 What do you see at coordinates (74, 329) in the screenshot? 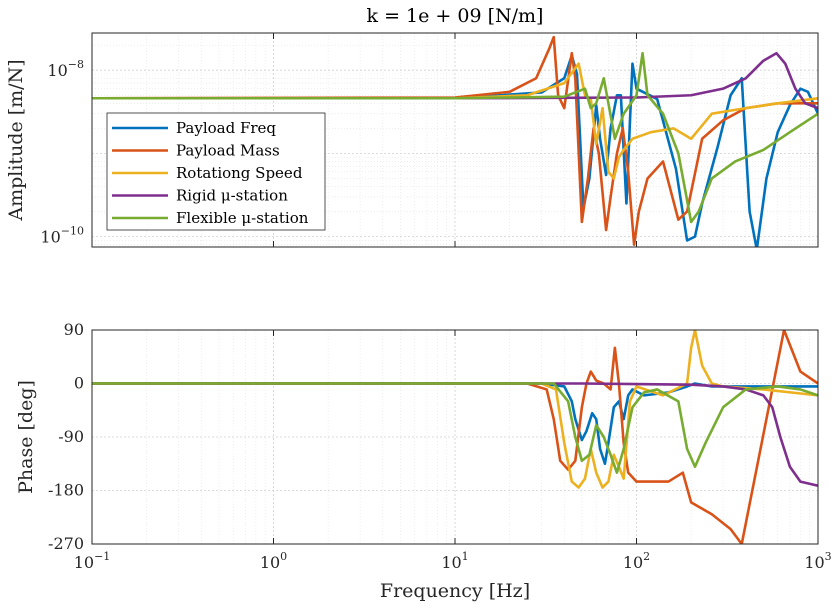
I see `y-tick-label: 90` at bounding box center [74, 329].